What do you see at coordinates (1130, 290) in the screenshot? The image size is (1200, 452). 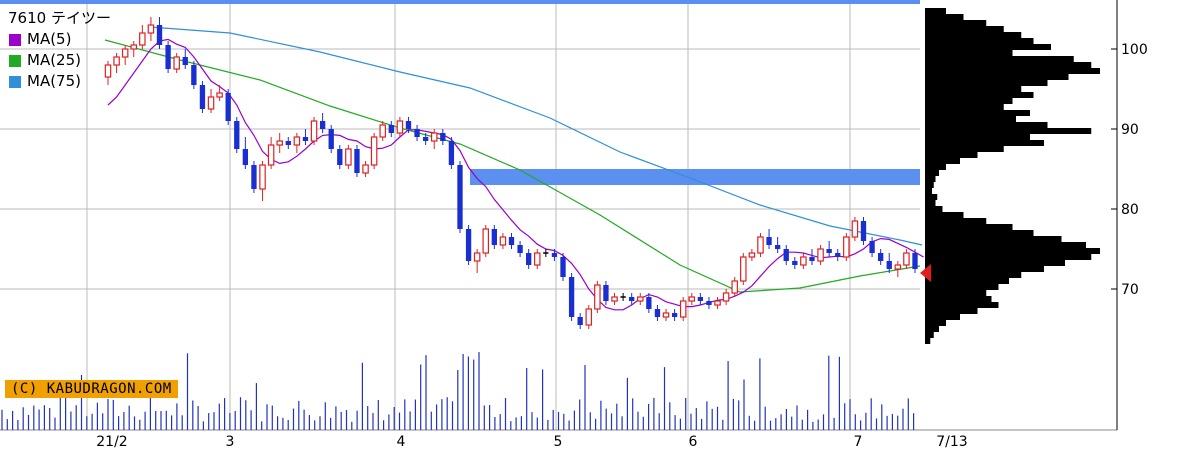 I see `price-tick-label: 70` at bounding box center [1130, 290].